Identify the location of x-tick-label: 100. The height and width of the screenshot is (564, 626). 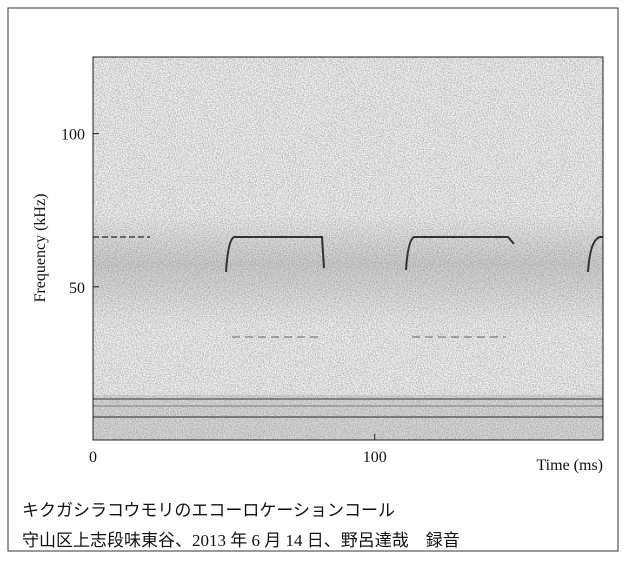
(375, 457).